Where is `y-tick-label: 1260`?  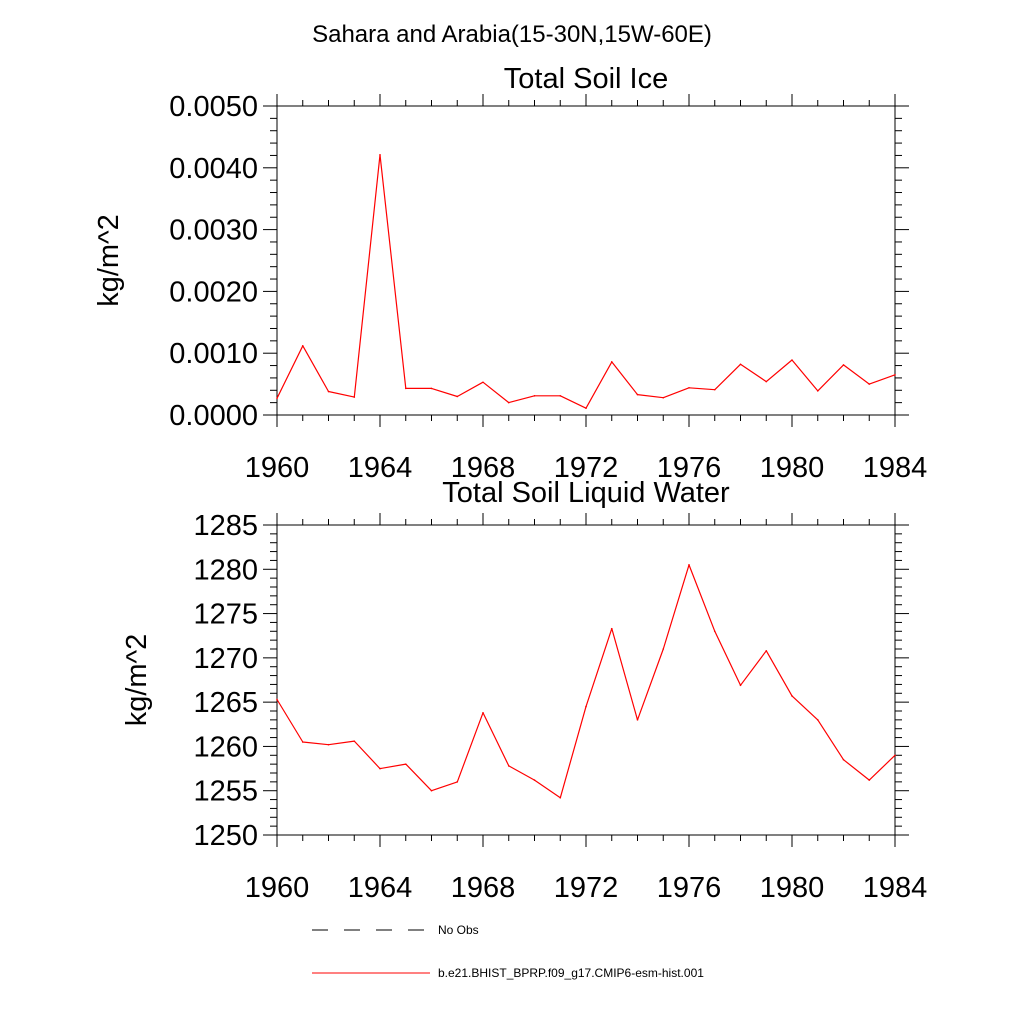
y-tick-label: 1260 is located at coordinates (225, 747).